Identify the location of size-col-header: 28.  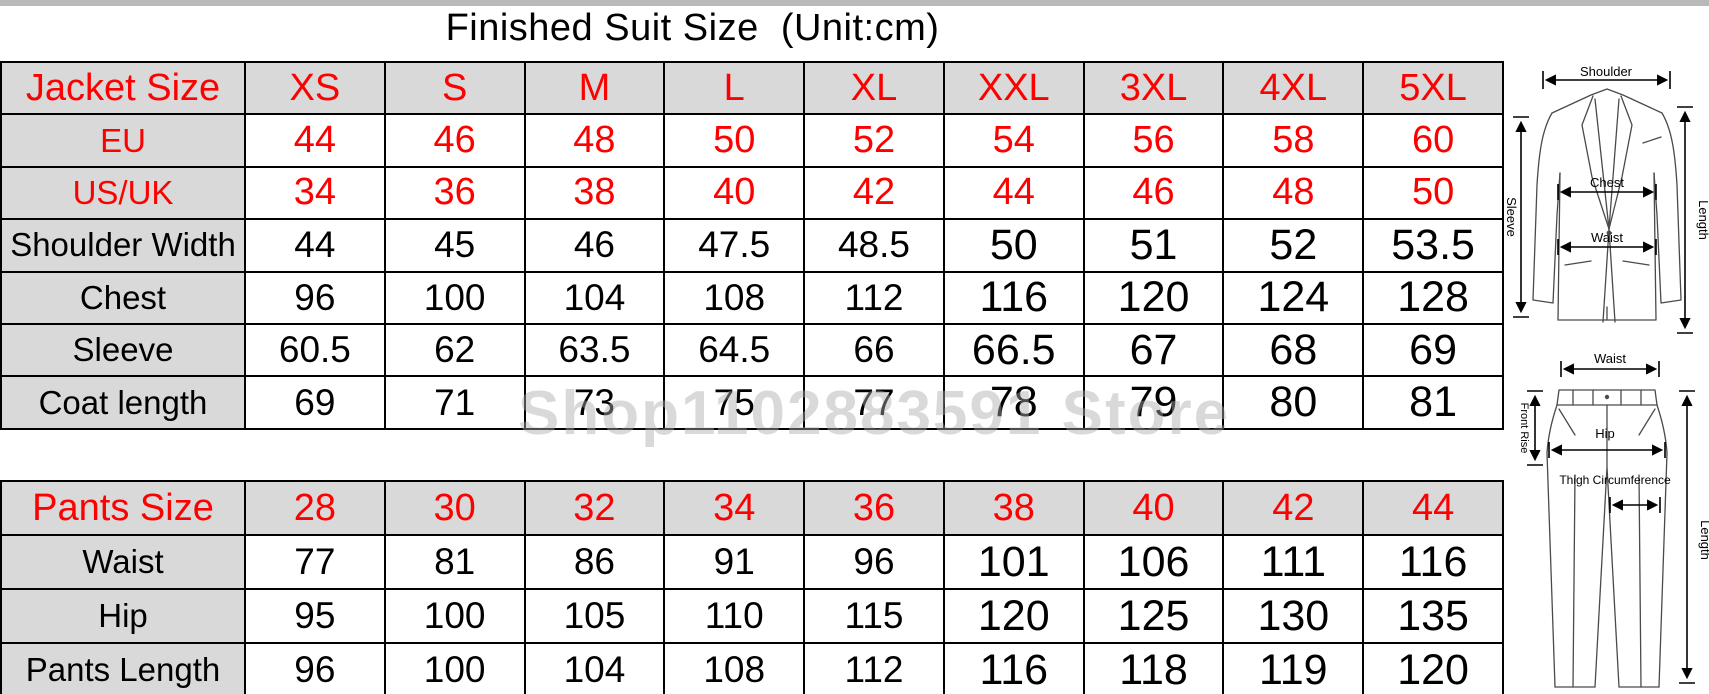
(316, 509).